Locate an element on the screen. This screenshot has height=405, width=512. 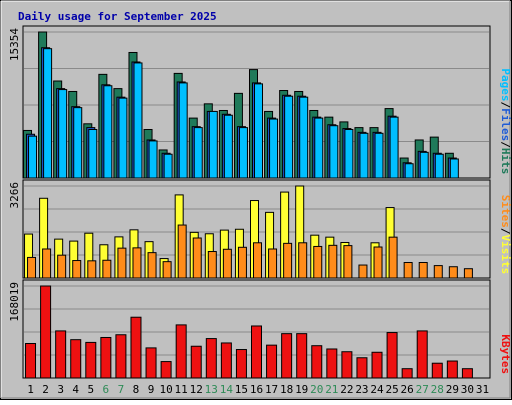
visits-panel-legend-item: Sites is located at coordinates (505, 211).